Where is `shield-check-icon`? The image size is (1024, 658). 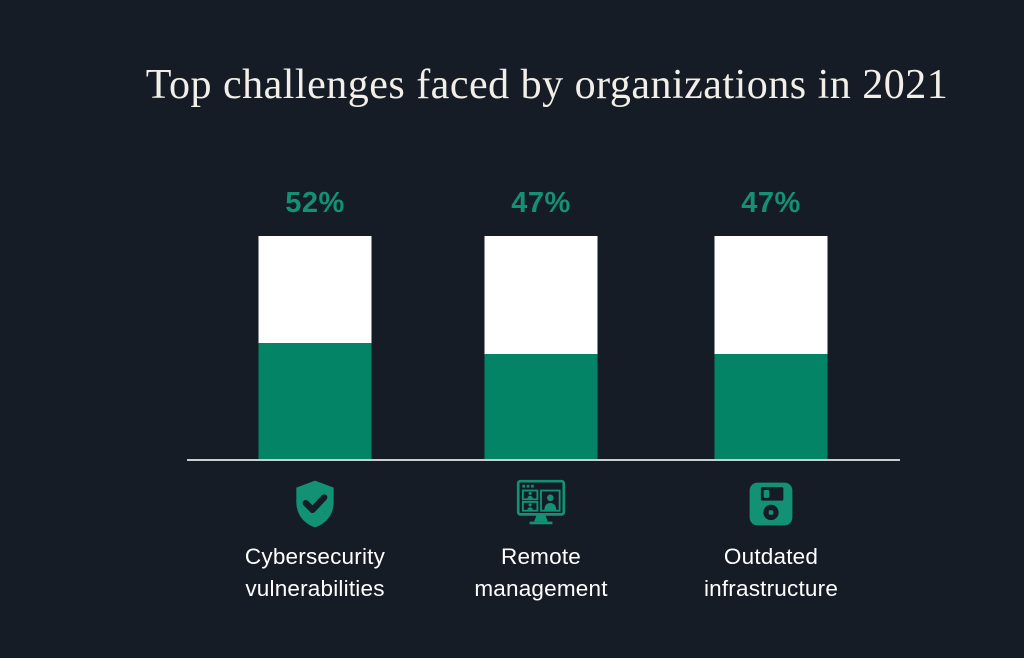
shield-check-icon is located at coordinates (315, 504).